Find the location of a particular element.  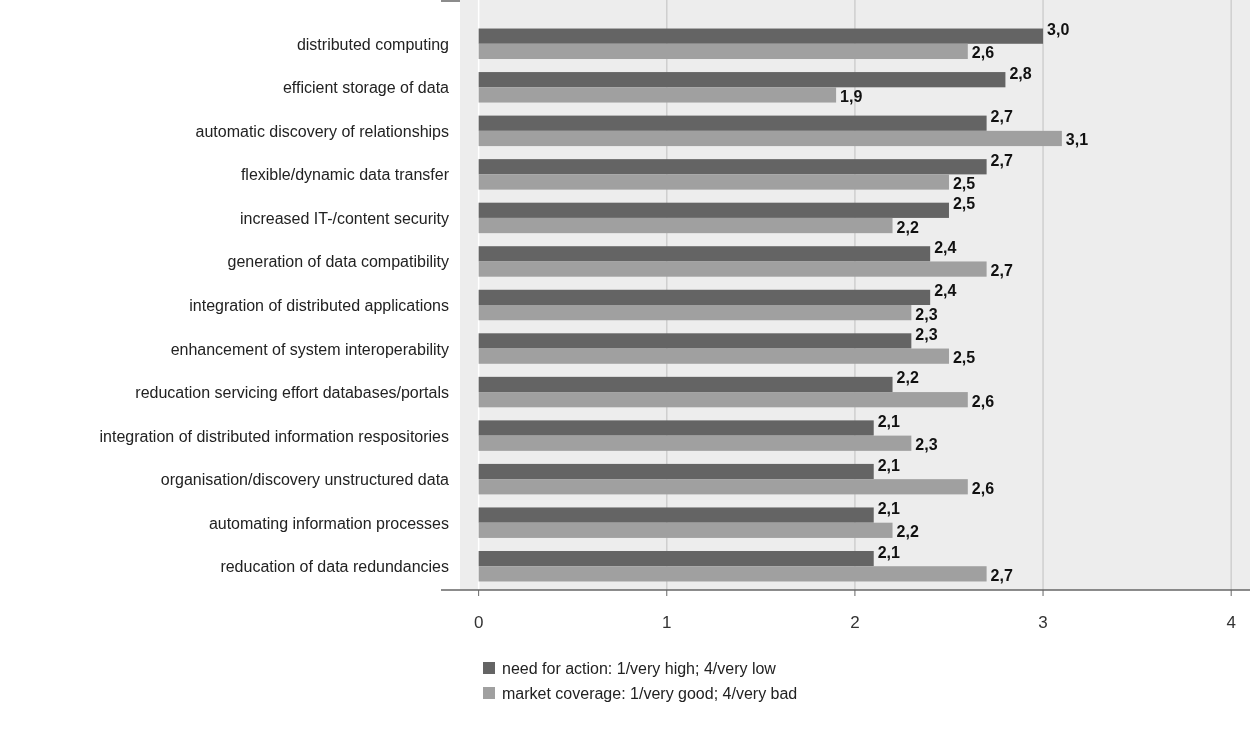

x-tick-label: 2 is located at coordinates (855, 622).